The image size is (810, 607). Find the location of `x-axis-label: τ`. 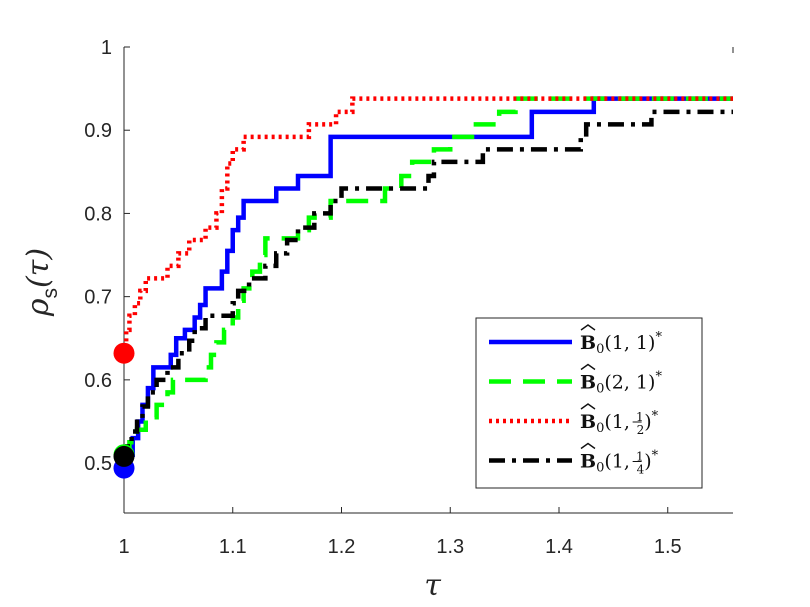

x-axis-label: τ is located at coordinates (432, 585).